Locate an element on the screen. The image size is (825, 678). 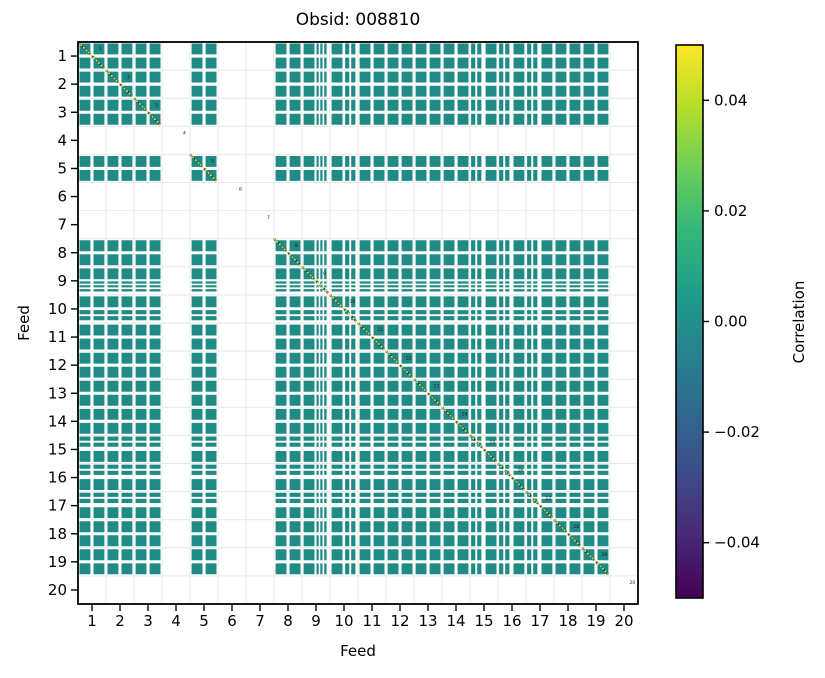
y-tick-label: 7 is located at coordinates (62, 225).